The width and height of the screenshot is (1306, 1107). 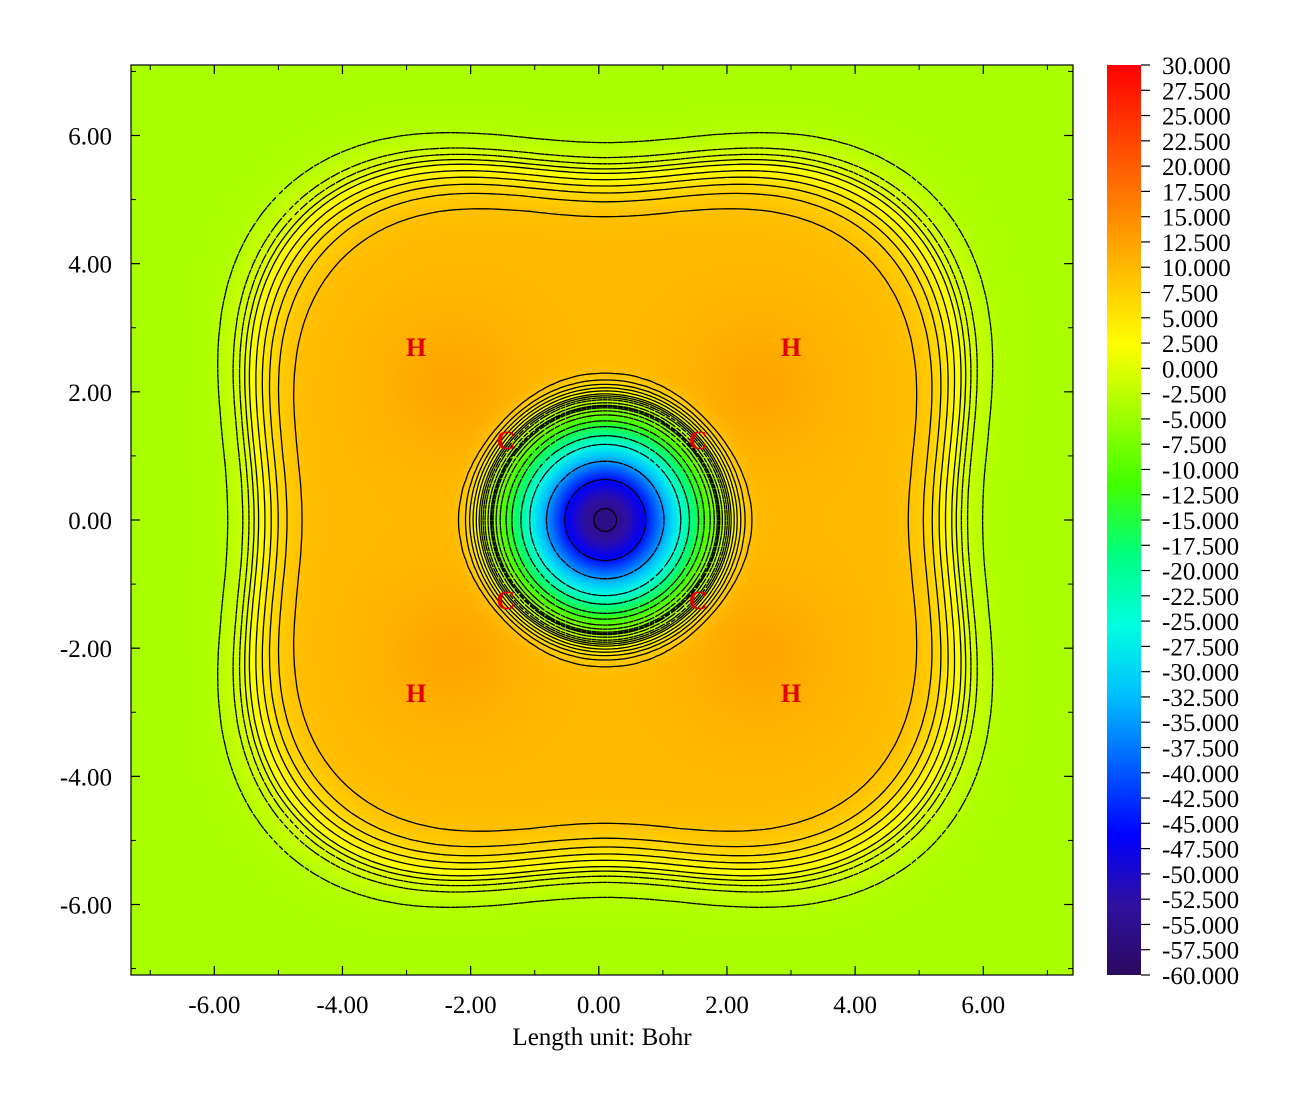 What do you see at coordinates (1196, 243) in the screenshot?
I see `colorbar-label: 12.500` at bounding box center [1196, 243].